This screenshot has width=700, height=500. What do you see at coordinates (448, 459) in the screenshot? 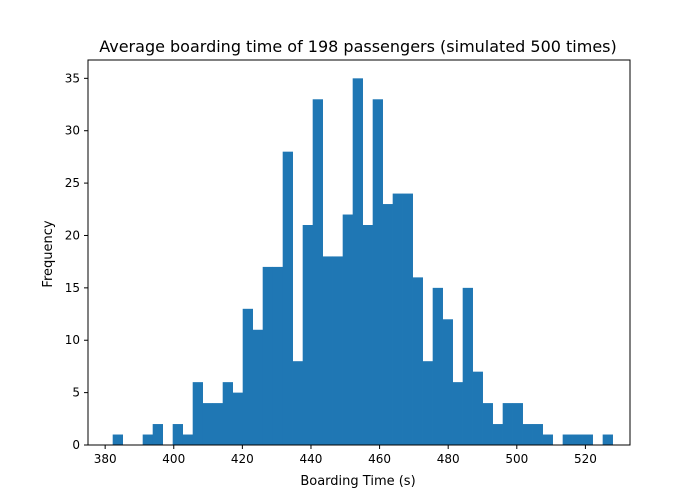
I see `x-tick-label: 480` at bounding box center [448, 459].